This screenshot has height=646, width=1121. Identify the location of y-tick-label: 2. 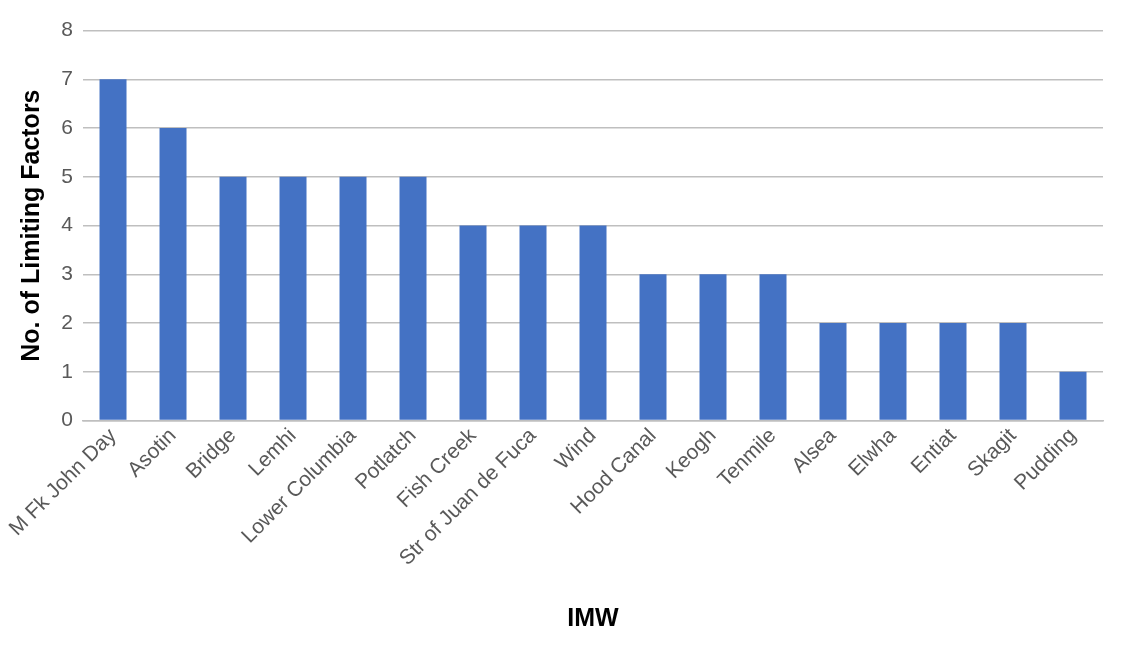
(67, 321).